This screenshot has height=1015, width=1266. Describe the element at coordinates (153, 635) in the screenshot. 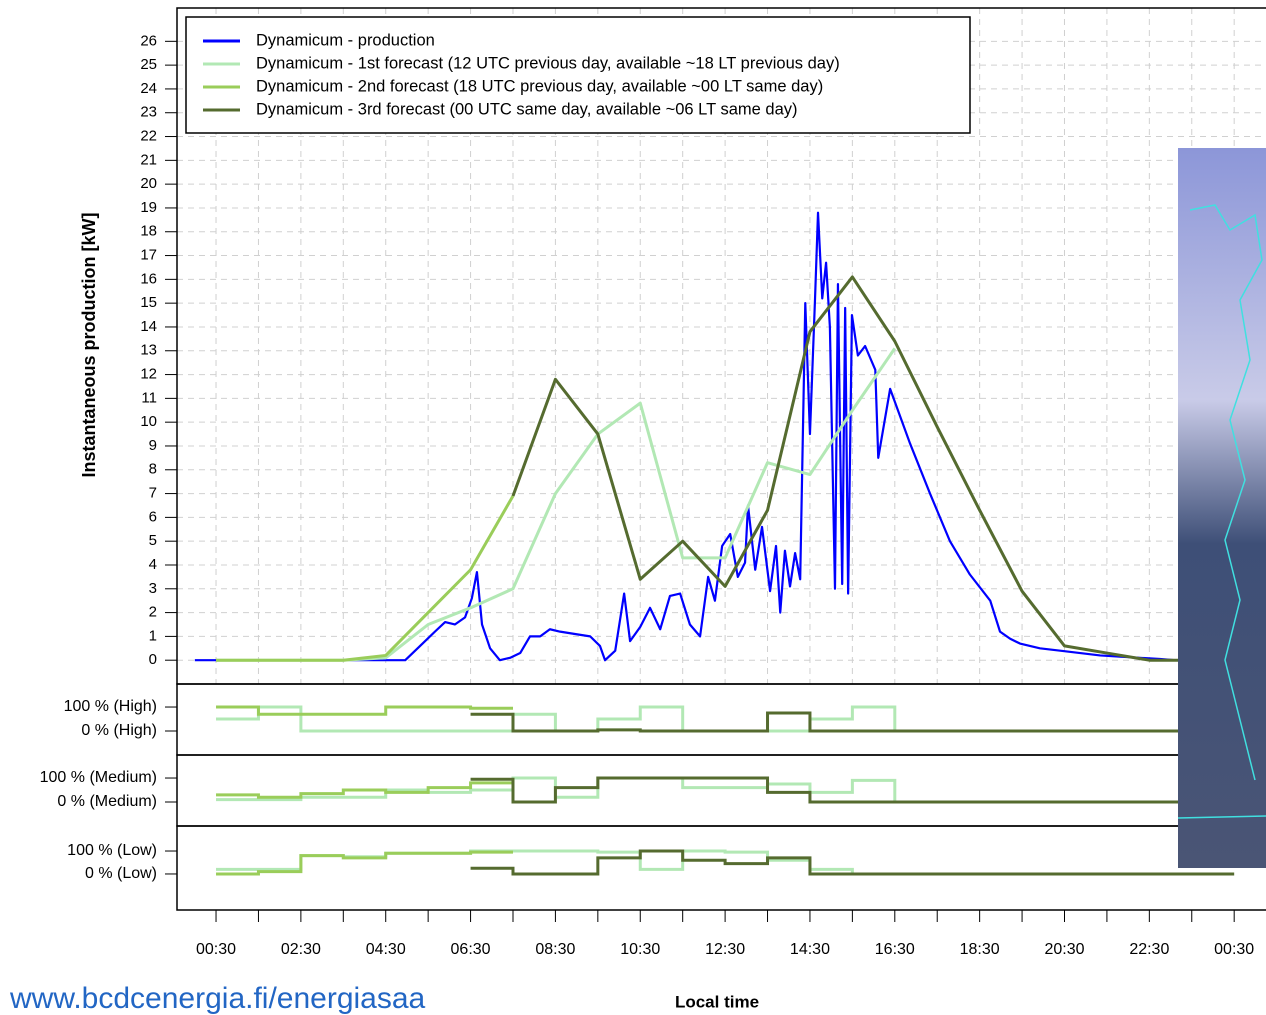

I see `y-tick-label: 1` at that location.